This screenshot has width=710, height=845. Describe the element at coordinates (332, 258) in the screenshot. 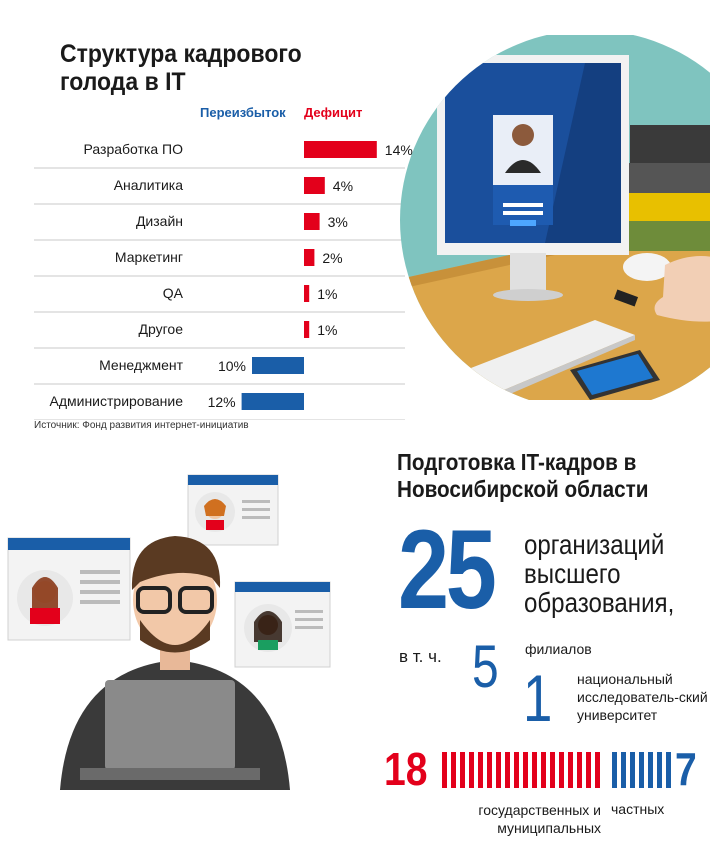

I see `value-label: 2%` at that location.